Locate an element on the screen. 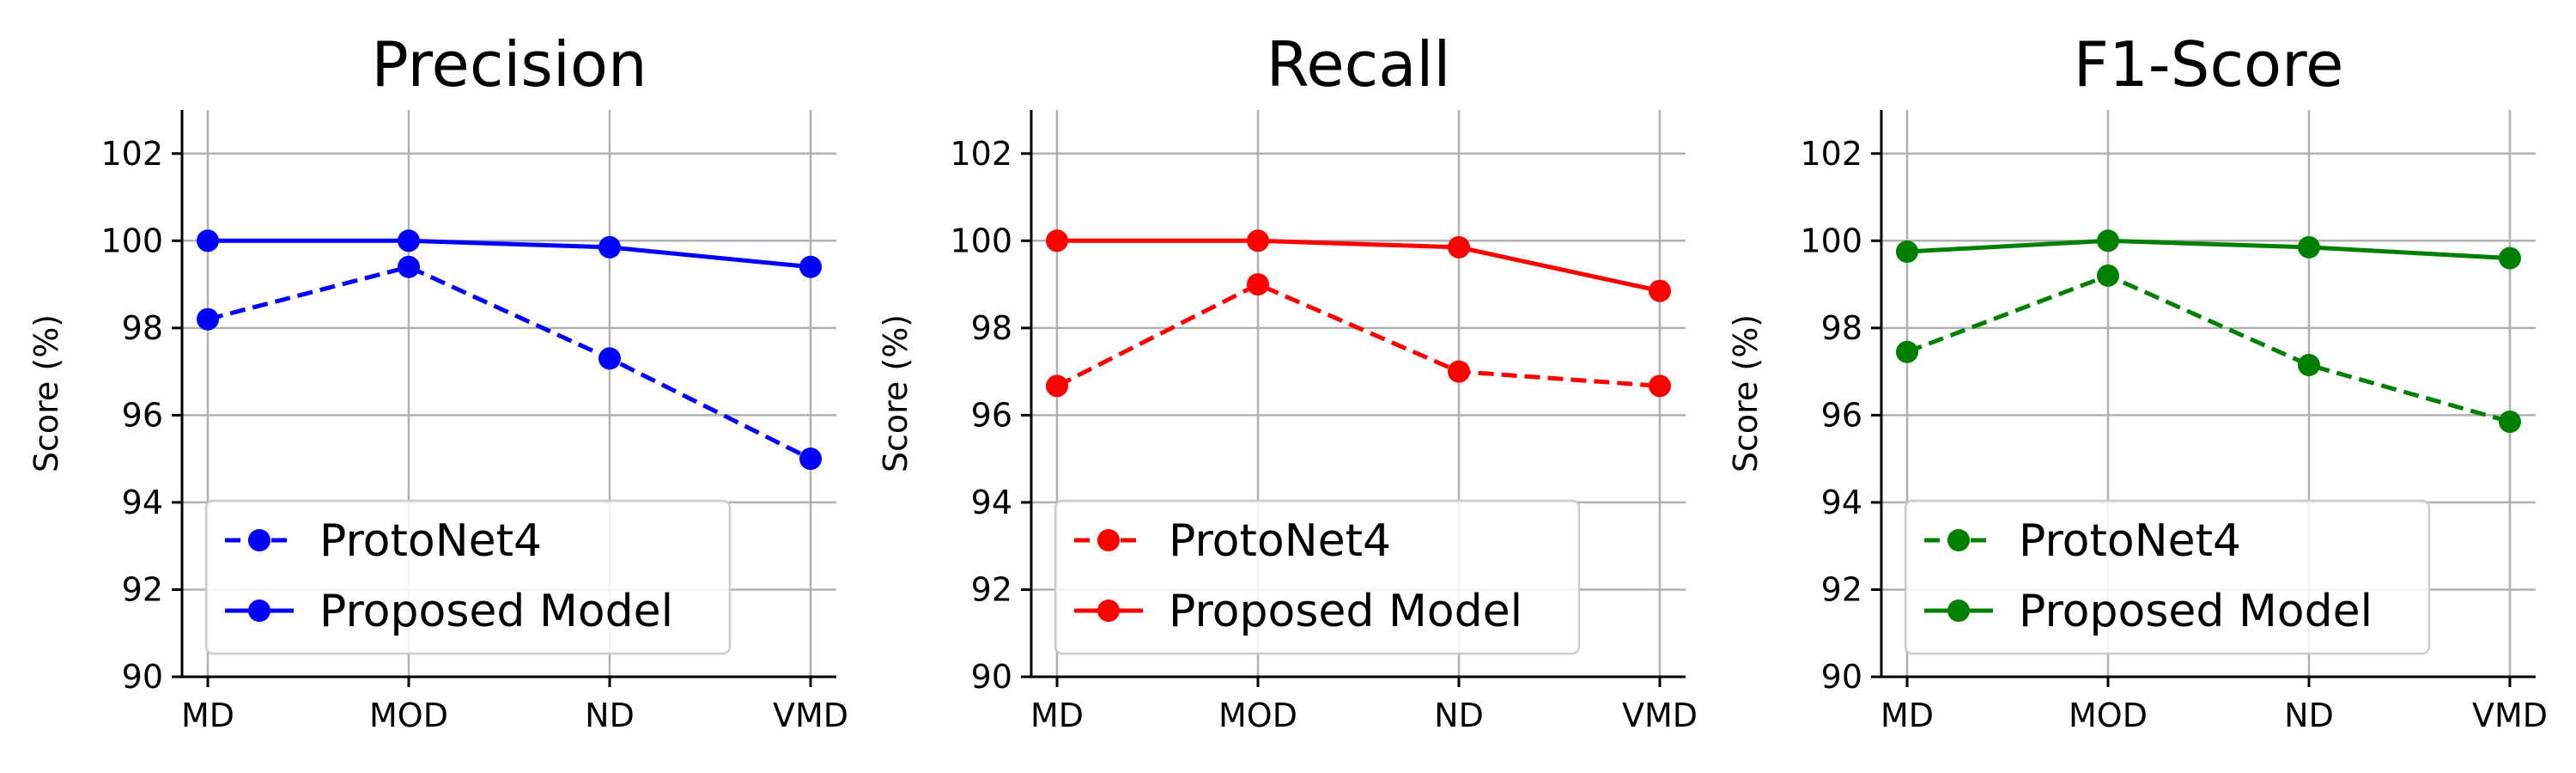 The image size is (2576, 773). chart-title: Recall is located at coordinates (1359, 64).